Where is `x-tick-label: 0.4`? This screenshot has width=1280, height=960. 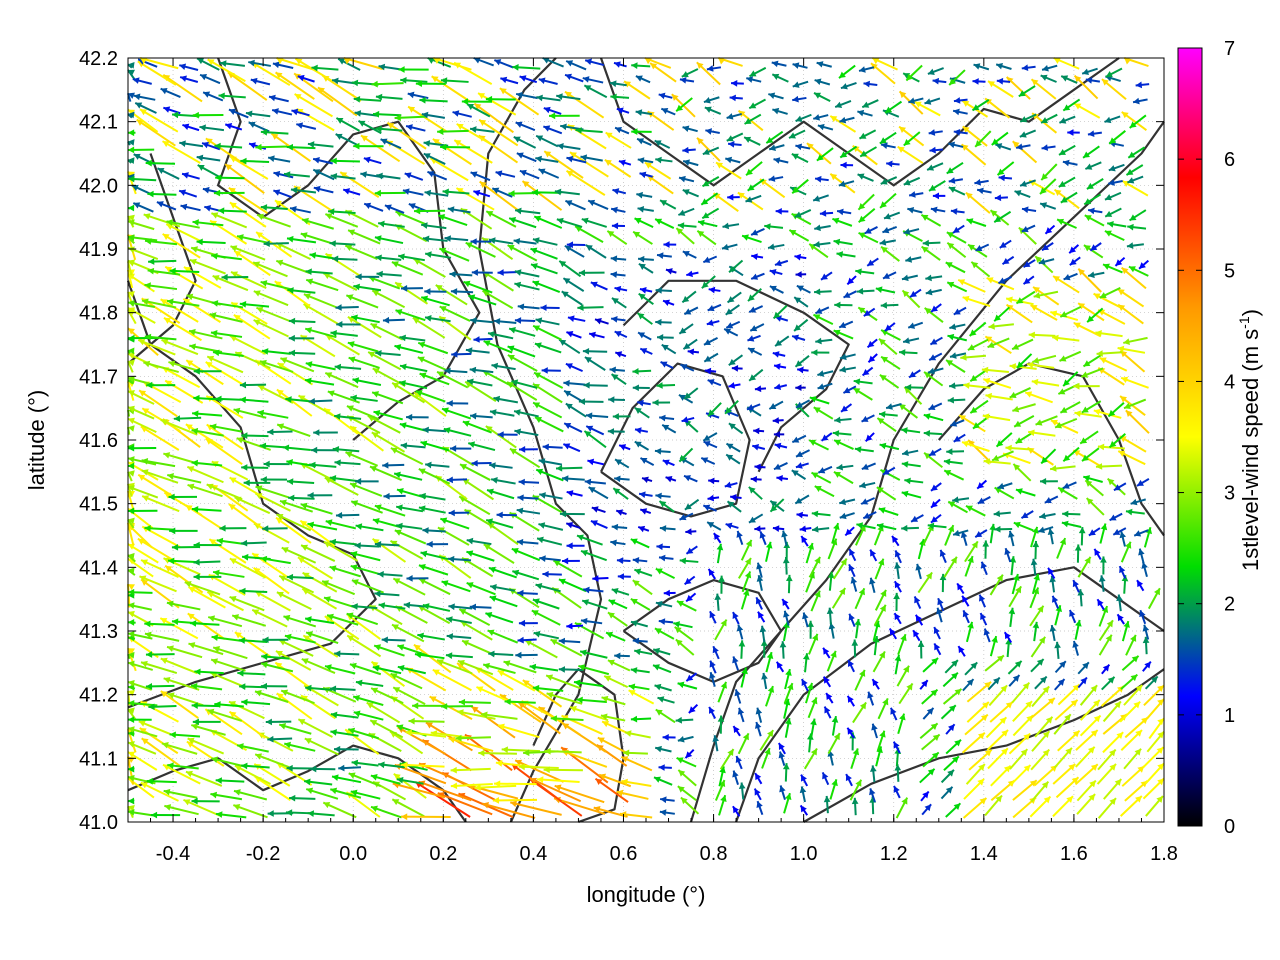 x-tick-label: 0.4 is located at coordinates (533, 854).